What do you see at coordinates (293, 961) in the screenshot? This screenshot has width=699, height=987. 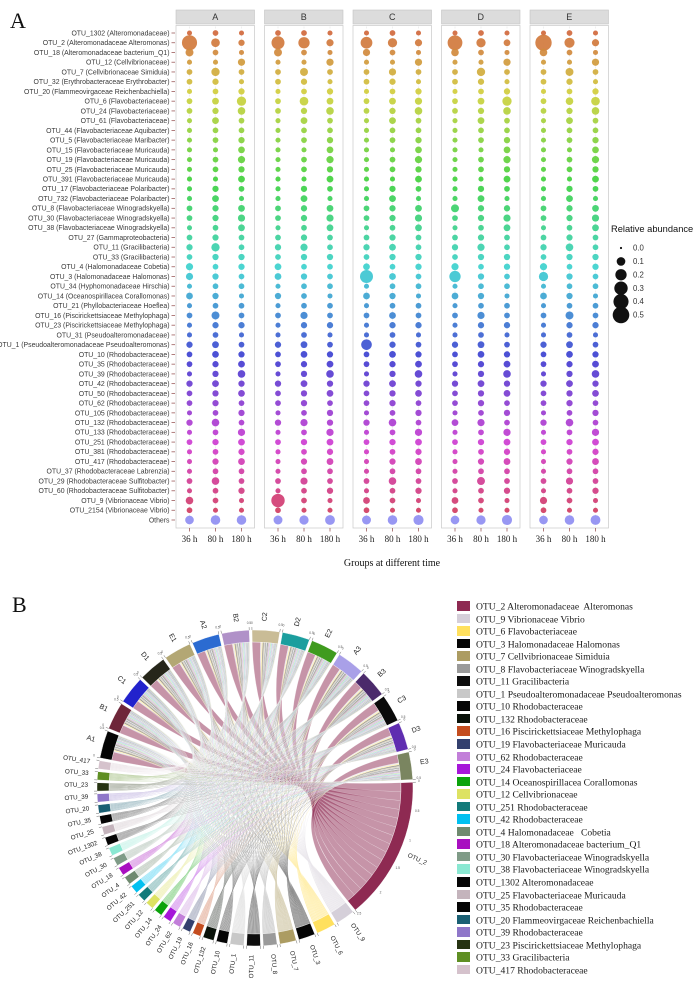 I see `segment-label: OTU_7` at bounding box center [293, 961].